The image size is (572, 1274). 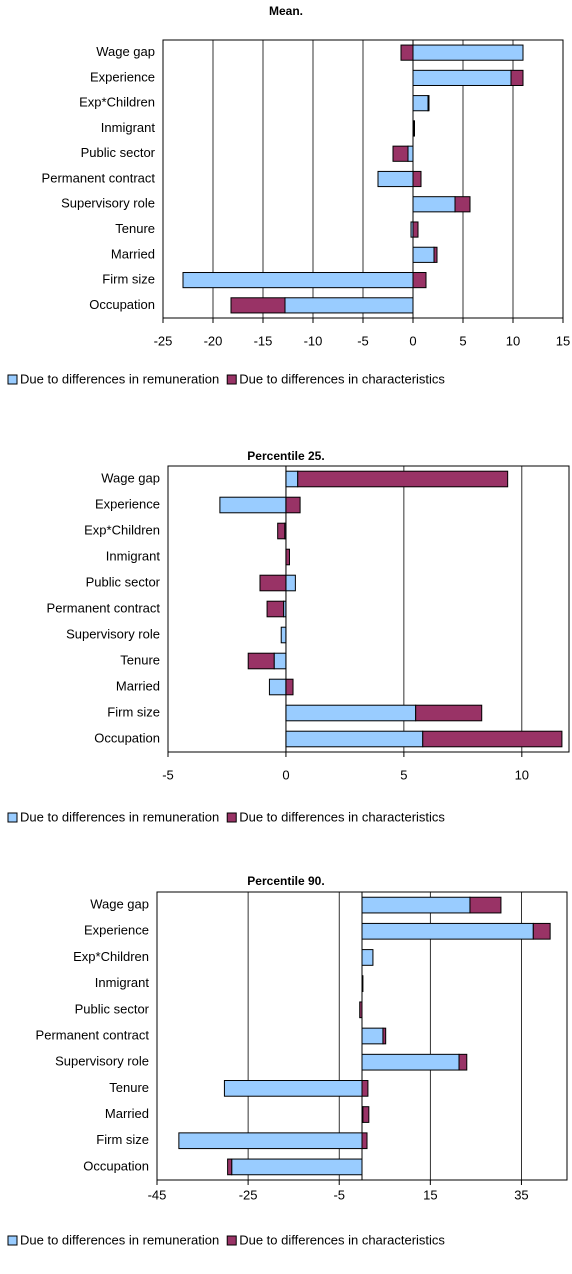 What do you see at coordinates (563, 340) in the screenshot?
I see `x-tick-label: 15` at bounding box center [563, 340].